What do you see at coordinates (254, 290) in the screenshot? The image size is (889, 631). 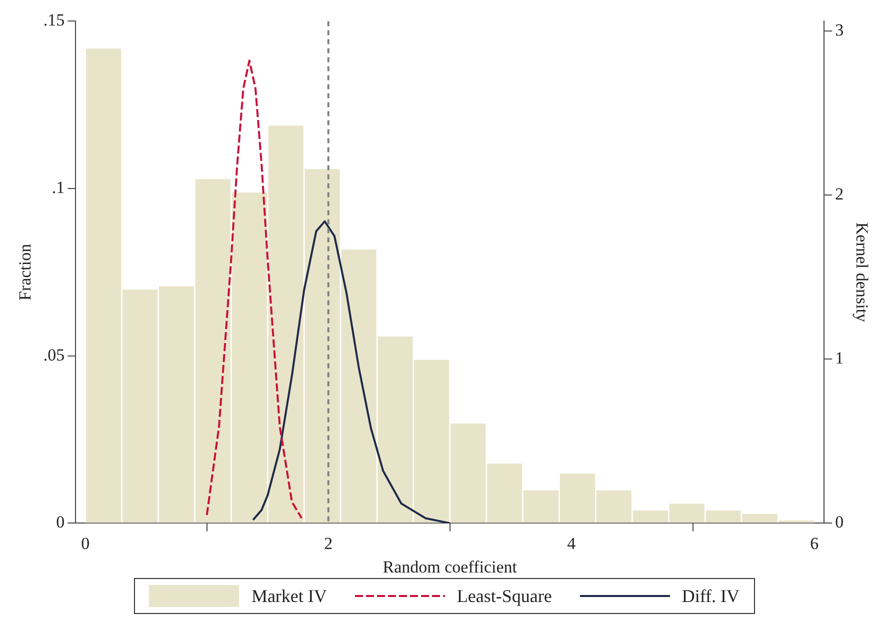 I see `line-series` at bounding box center [254, 290].